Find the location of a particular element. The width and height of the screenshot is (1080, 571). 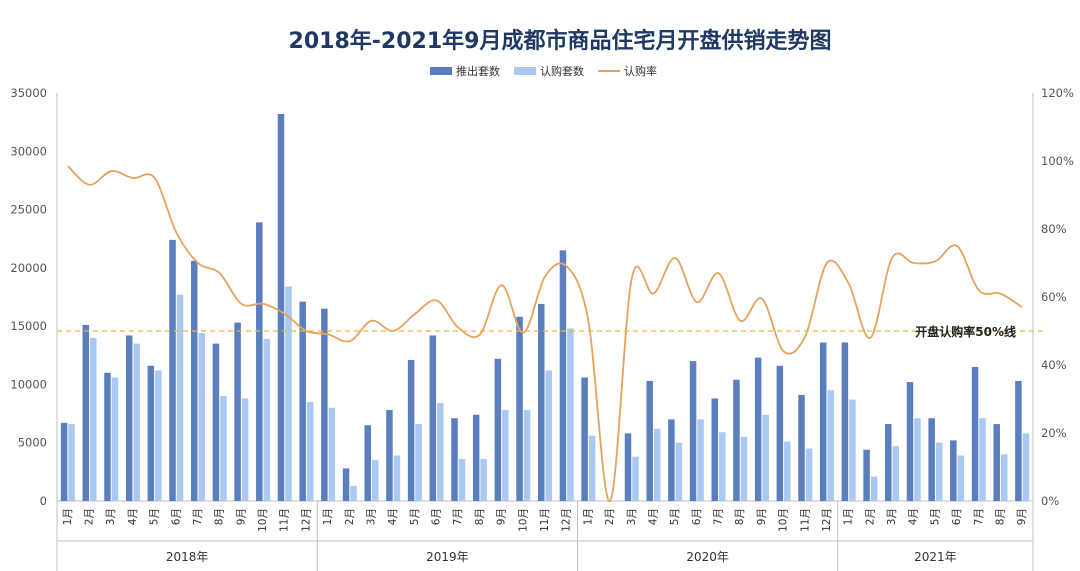

x-tick-label: 6月 is located at coordinates (697, 516).